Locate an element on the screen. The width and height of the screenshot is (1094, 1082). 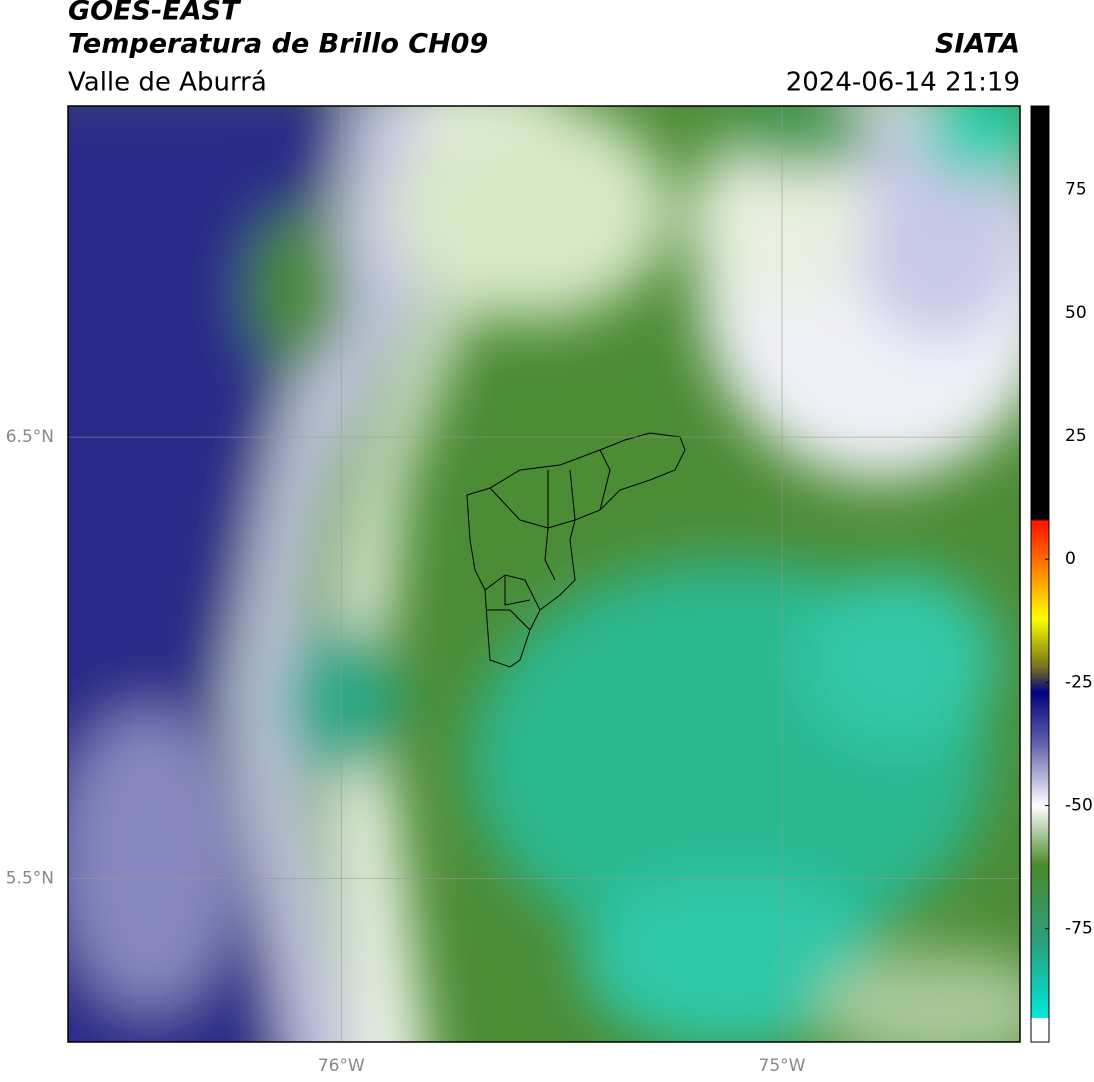
timestamp: 2024-06-14 21:19 is located at coordinates (903, 83).